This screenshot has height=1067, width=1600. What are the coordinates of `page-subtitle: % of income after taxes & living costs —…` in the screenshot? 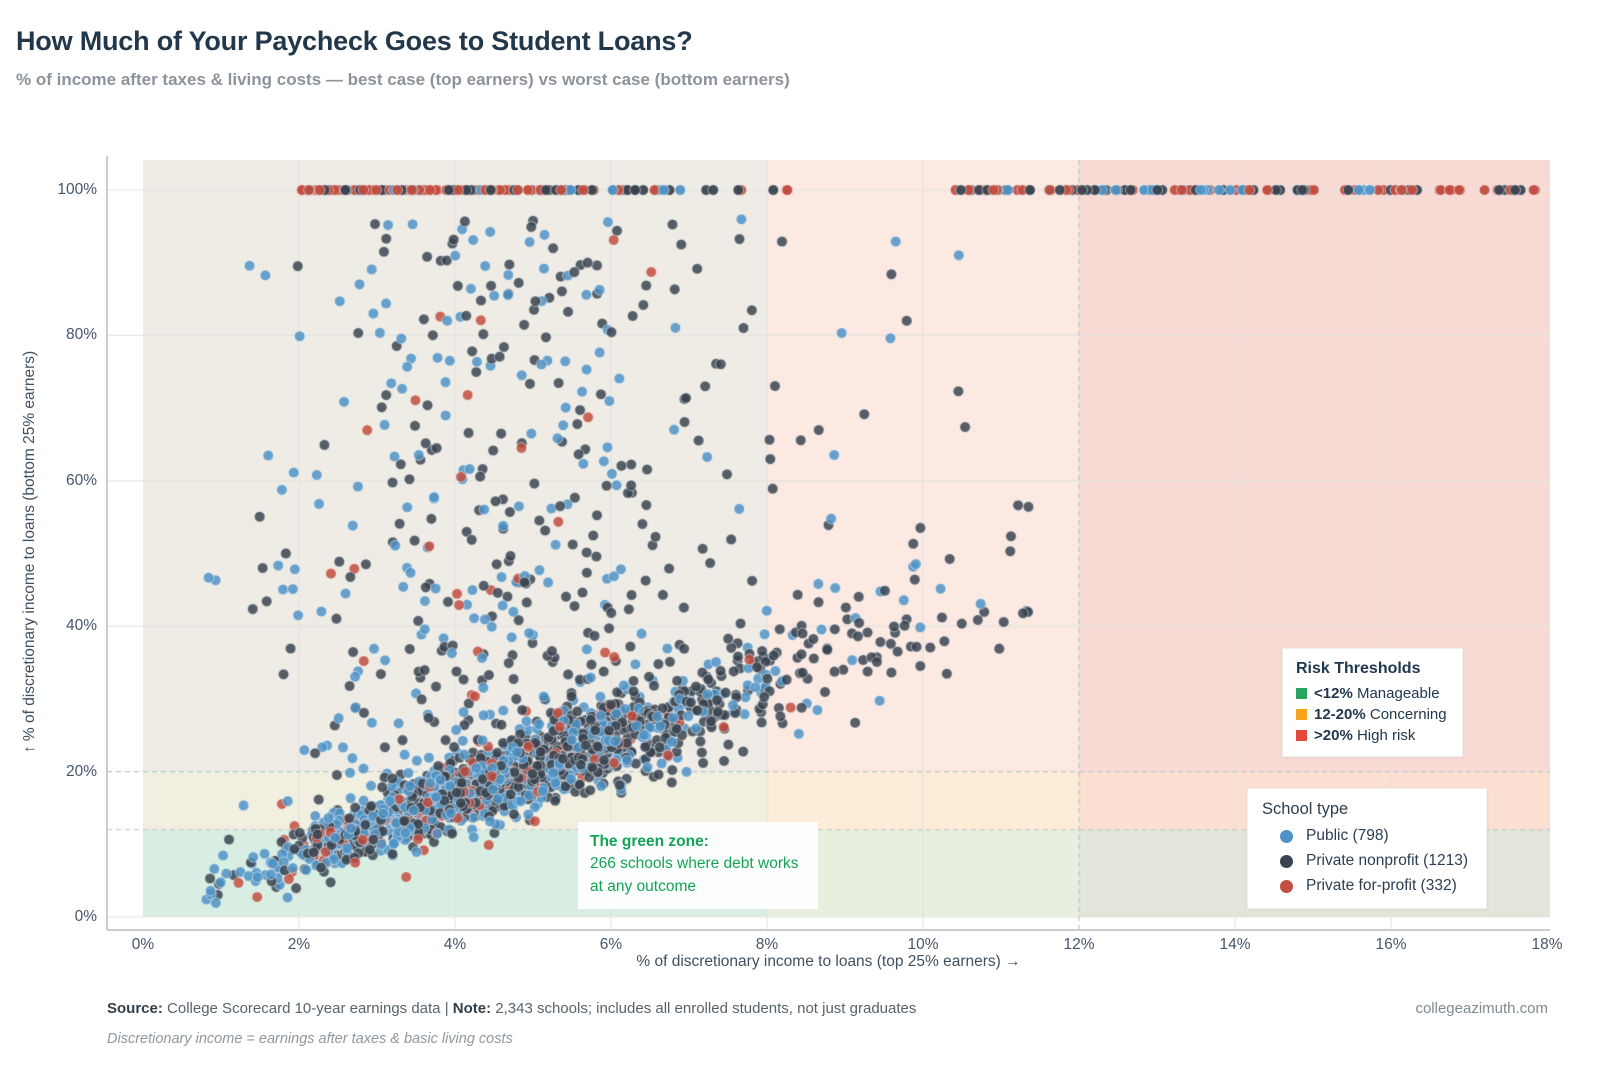 It's located at (403, 79).